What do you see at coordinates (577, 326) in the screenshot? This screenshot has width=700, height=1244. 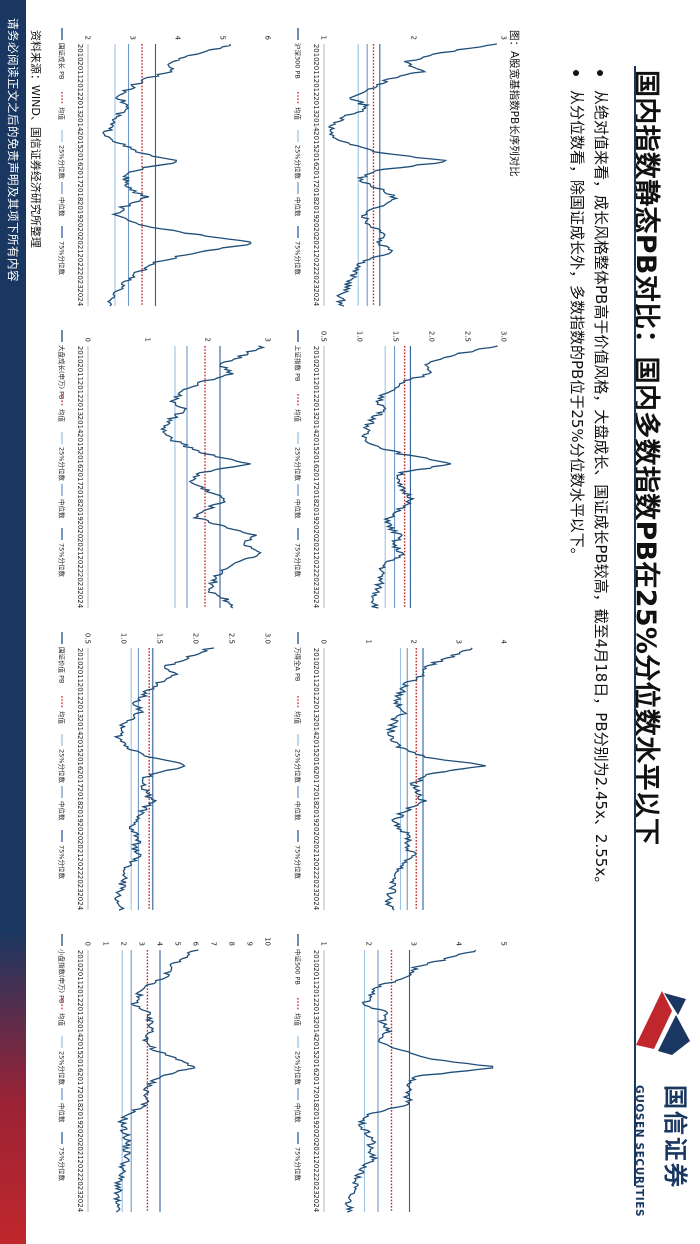 I see `bullet-text: 从分位数看，除国证成长外，多数指数的PB位于25%分位数水平以下。` at bounding box center [577, 326].